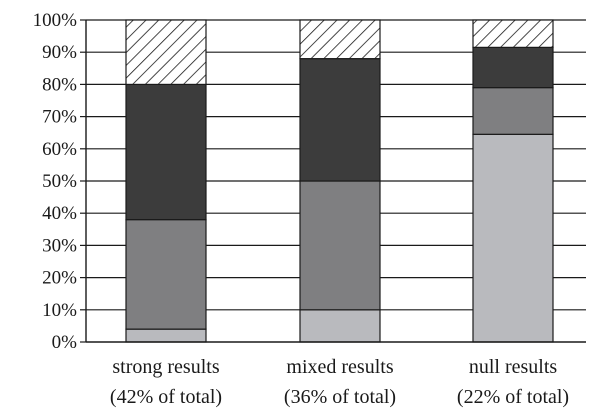  Describe the element at coordinates (513, 397) in the screenshot. I see `category-share-label: (22% of total)` at that location.